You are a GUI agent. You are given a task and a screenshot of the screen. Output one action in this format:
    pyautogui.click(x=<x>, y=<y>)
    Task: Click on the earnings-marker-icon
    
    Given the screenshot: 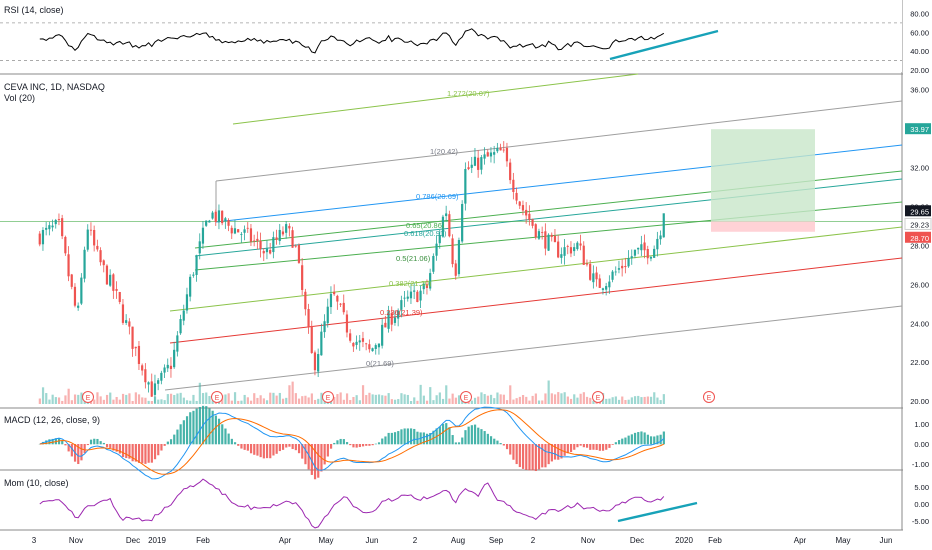 What is the action you would take?
    pyautogui.click(x=709, y=397)
    